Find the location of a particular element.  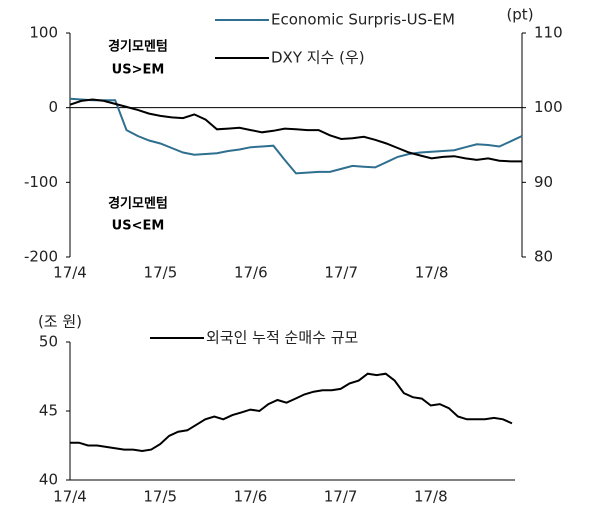

y-tick-label: 0 is located at coordinates (53, 107).